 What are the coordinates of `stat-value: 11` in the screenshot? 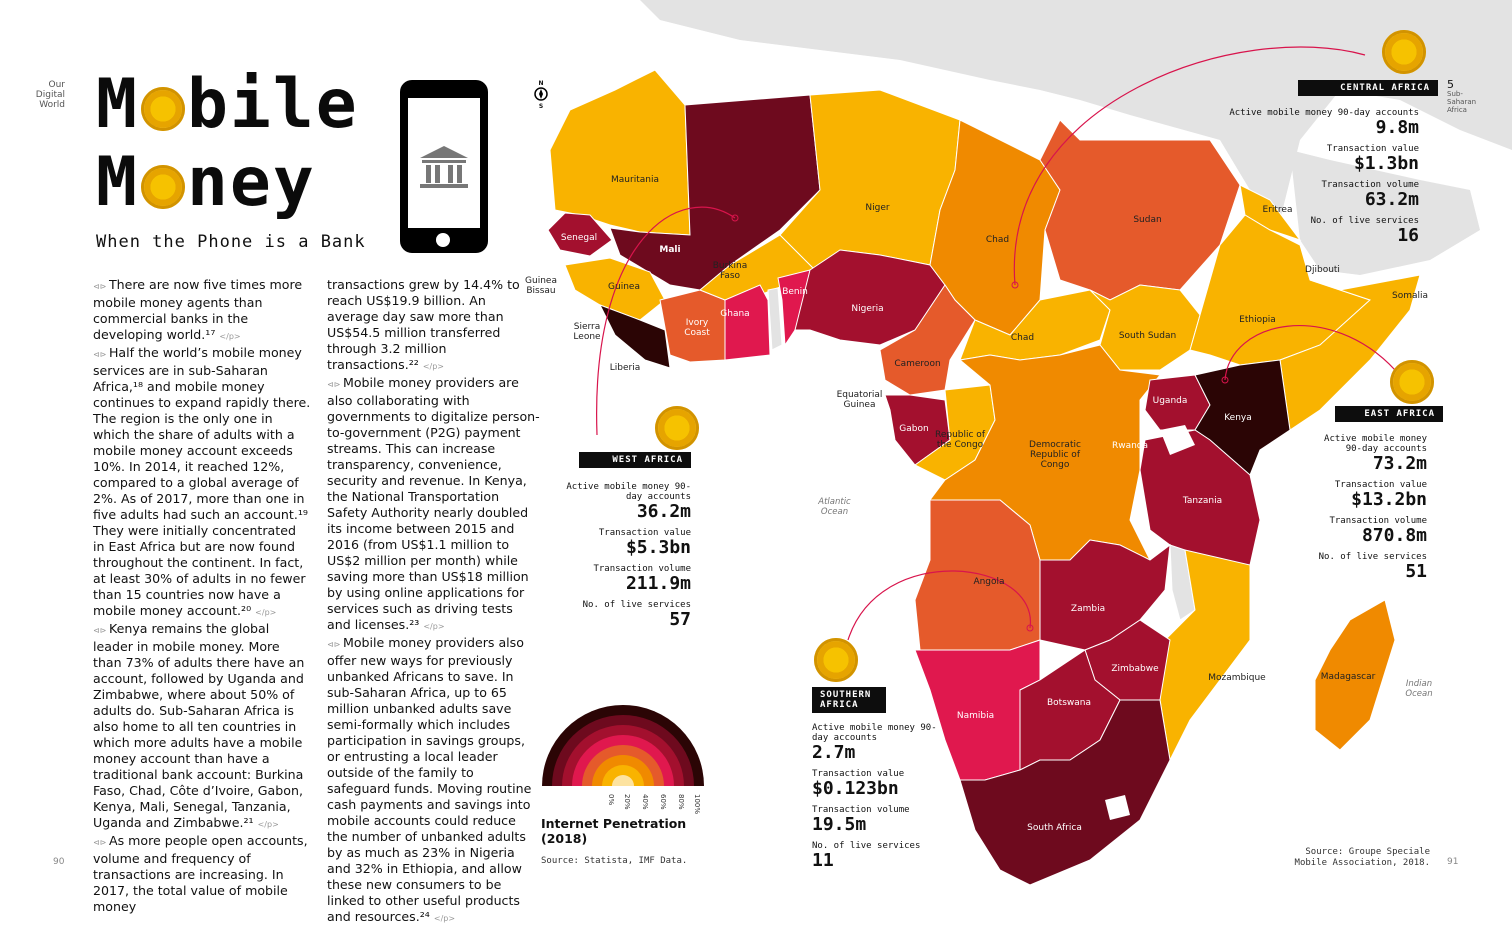 It's located at (823, 860).